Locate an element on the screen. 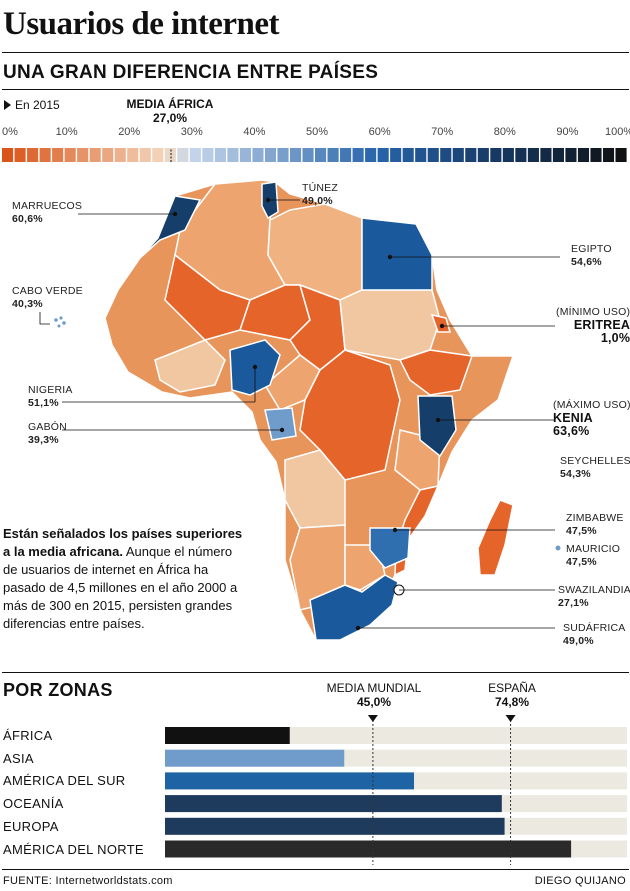 Image resolution: width=630 pixels, height=891 pixels. west-coast-region is located at coordinates (190, 366).